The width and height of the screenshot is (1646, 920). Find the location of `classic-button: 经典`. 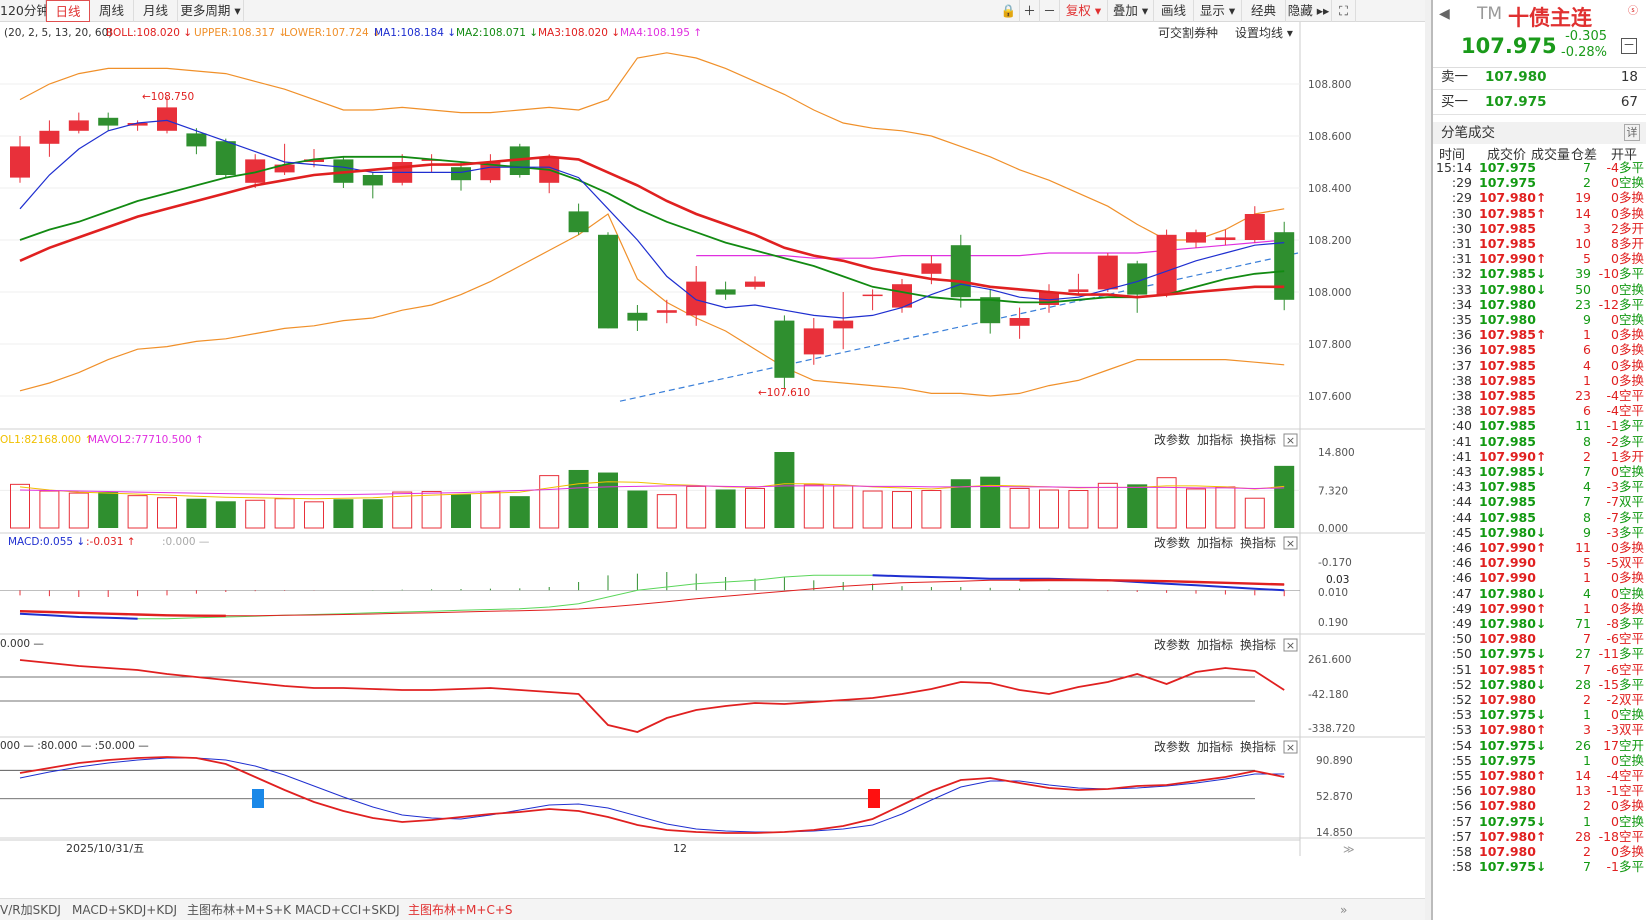

classic-button: 经典 is located at coordinates (1264, 11).